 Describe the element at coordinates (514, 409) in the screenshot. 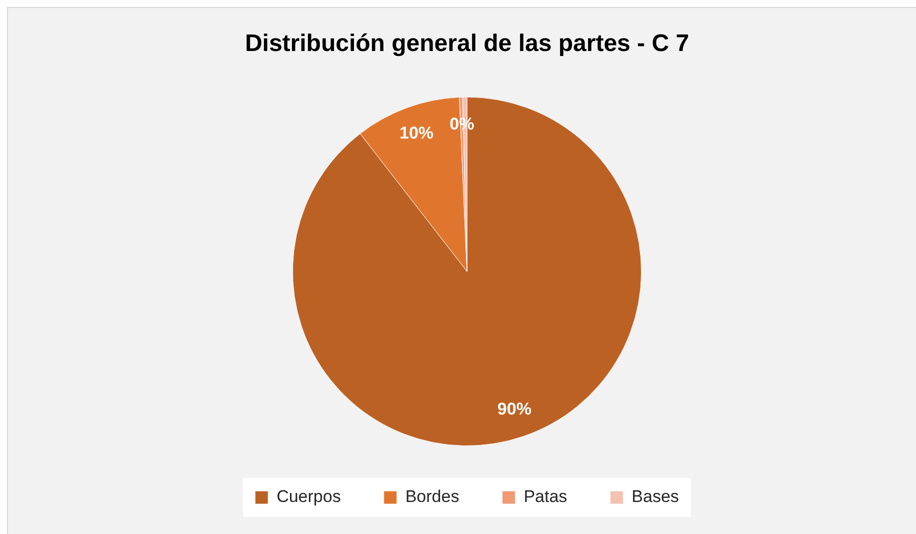

I see `data-label: 90%` at that location.